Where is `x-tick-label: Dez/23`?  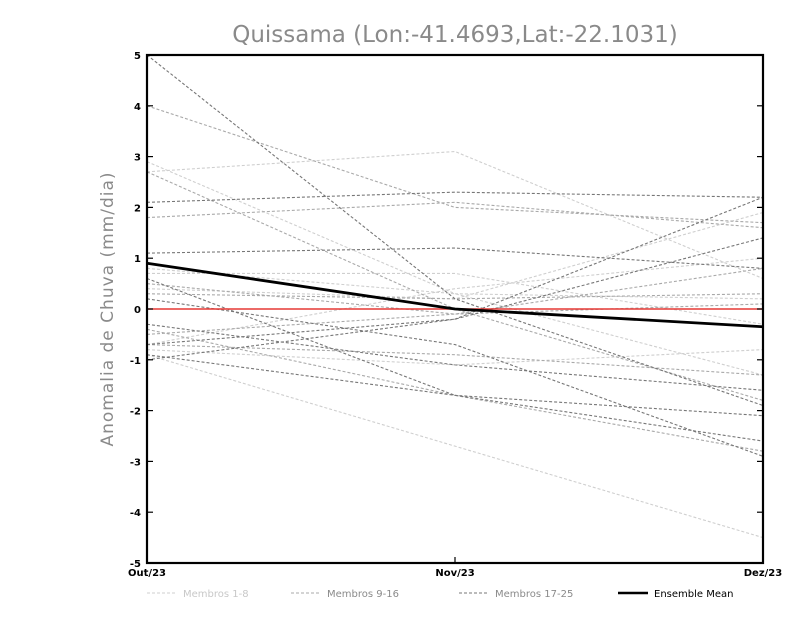 x-tick-label: Dez/23 is located at coordinates (763, 573).